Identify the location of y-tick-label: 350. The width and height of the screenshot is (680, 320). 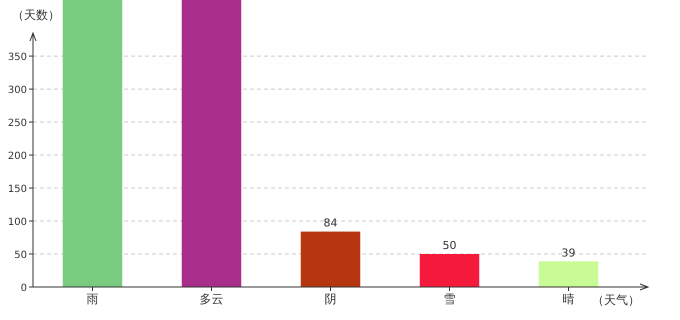
(17, 58).